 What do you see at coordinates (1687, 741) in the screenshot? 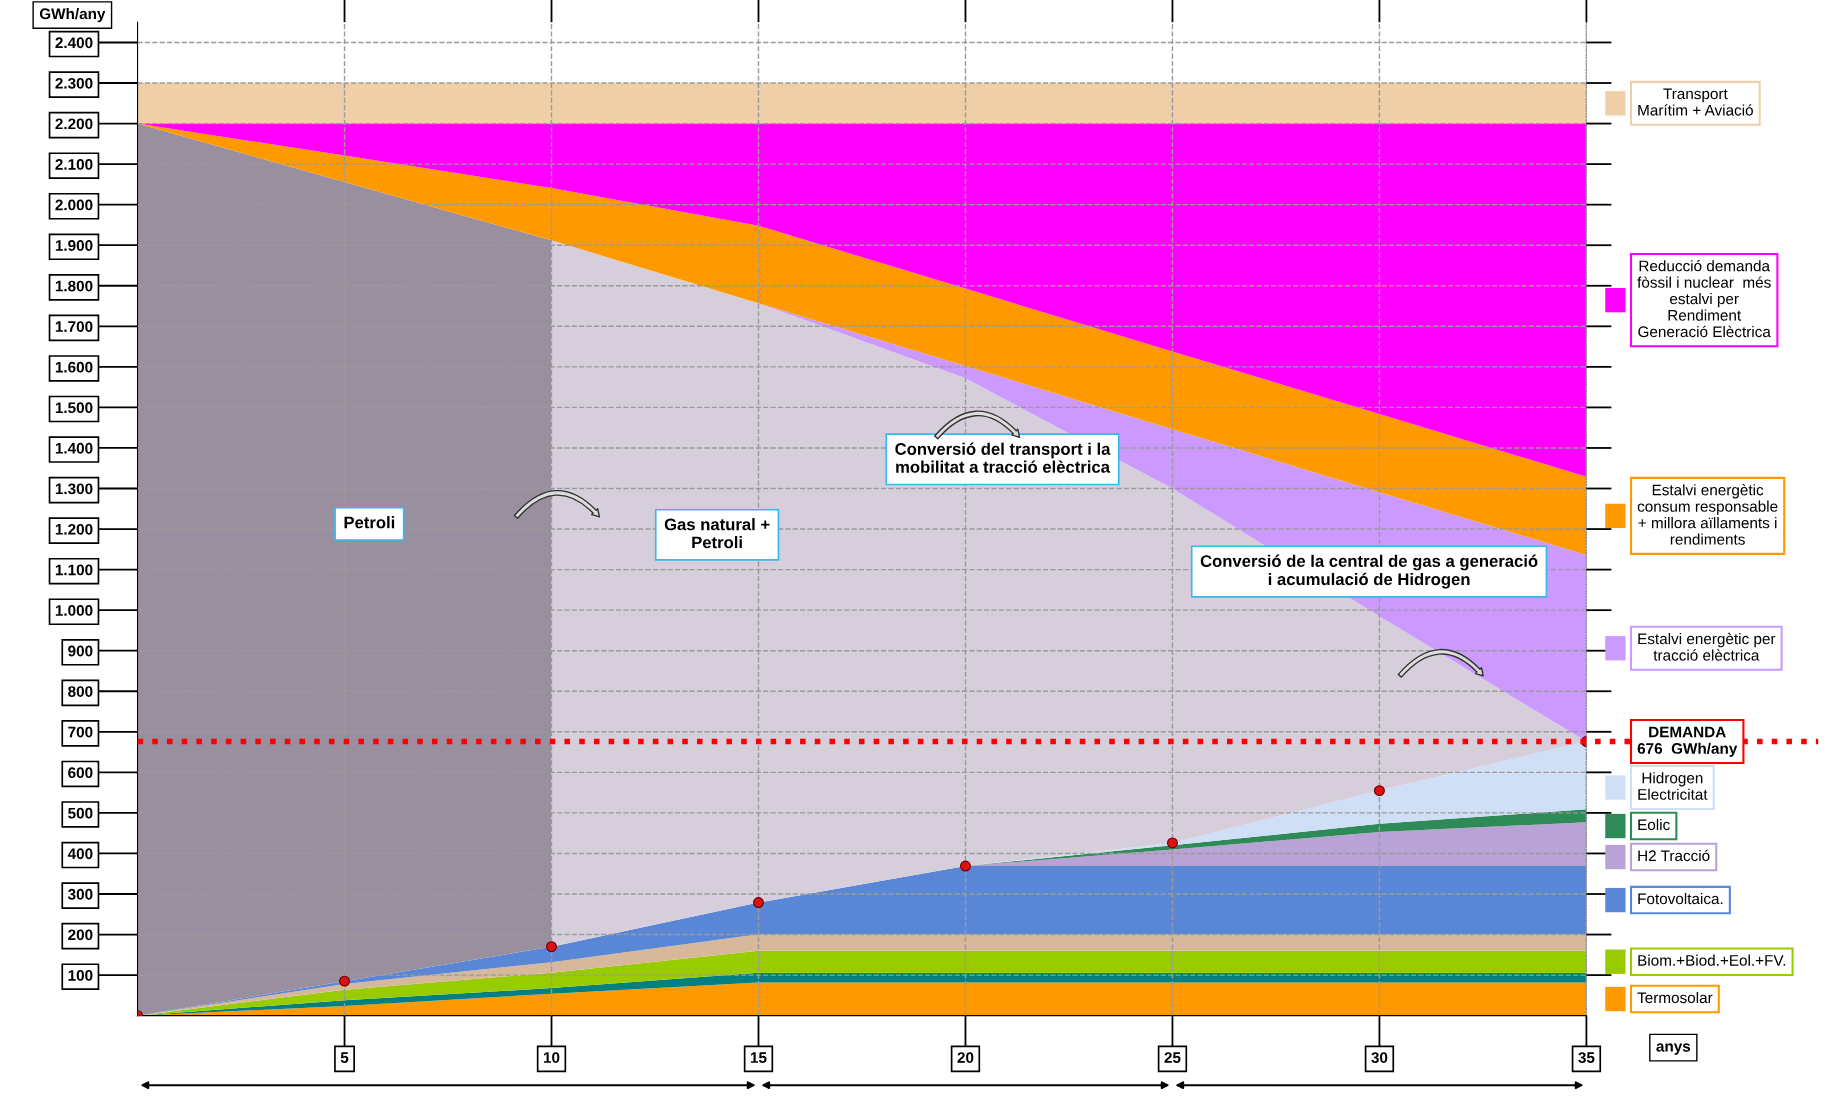
I see `ref-line-label: DEMANDA 676 GWh/any` at bounding box center [1687, 741].